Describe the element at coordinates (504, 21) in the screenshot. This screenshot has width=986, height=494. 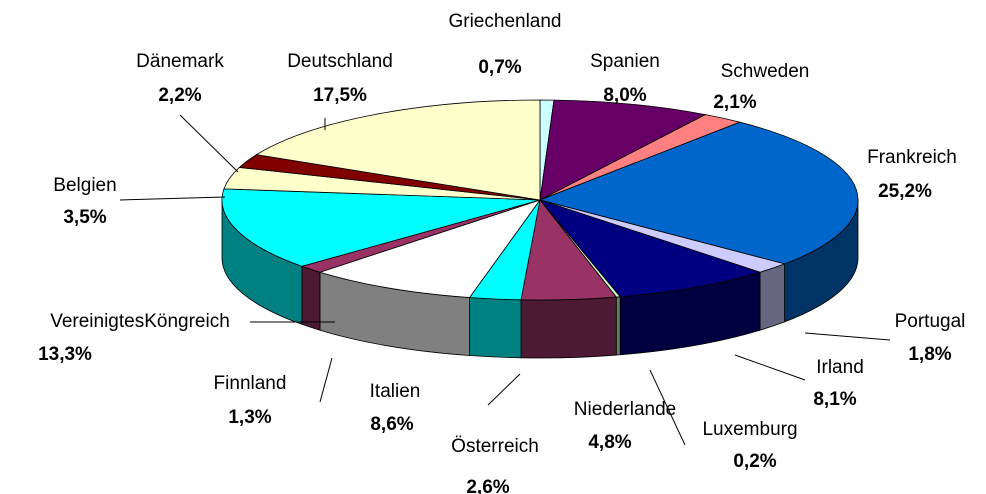
I see `slice-label: Griechenland` at that location.